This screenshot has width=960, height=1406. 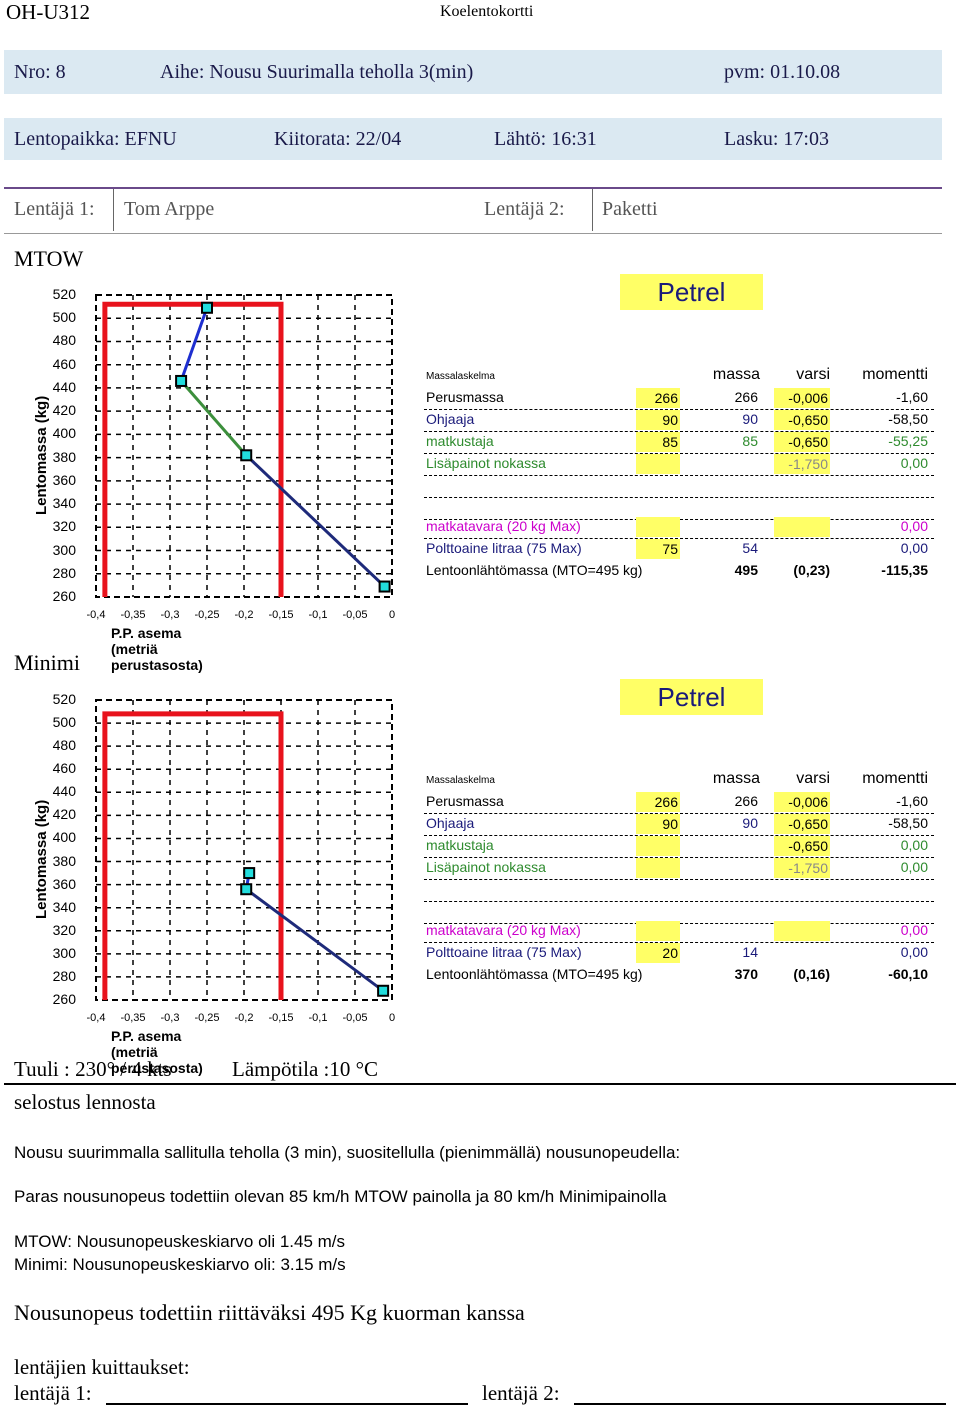 What do you see at coordinates (93, 1069) in the screenshot?
I see `wind-label: Tuuli : 230° / 4 kts` at bounding box center [93, 1069].